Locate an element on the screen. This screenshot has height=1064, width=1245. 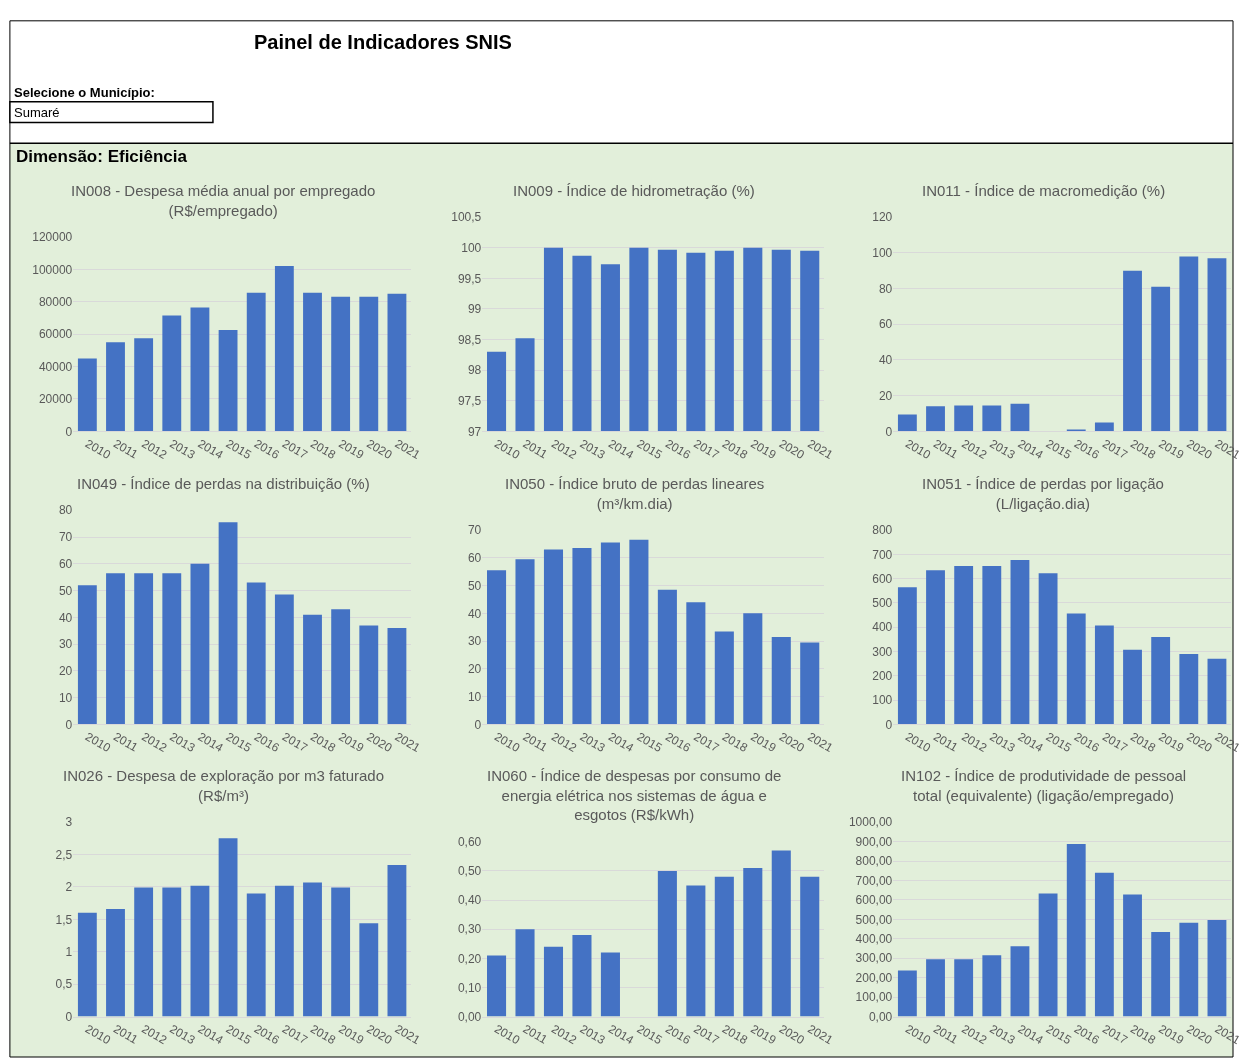
y-tick-label: 800,00 is located at coordinates (874, 861).